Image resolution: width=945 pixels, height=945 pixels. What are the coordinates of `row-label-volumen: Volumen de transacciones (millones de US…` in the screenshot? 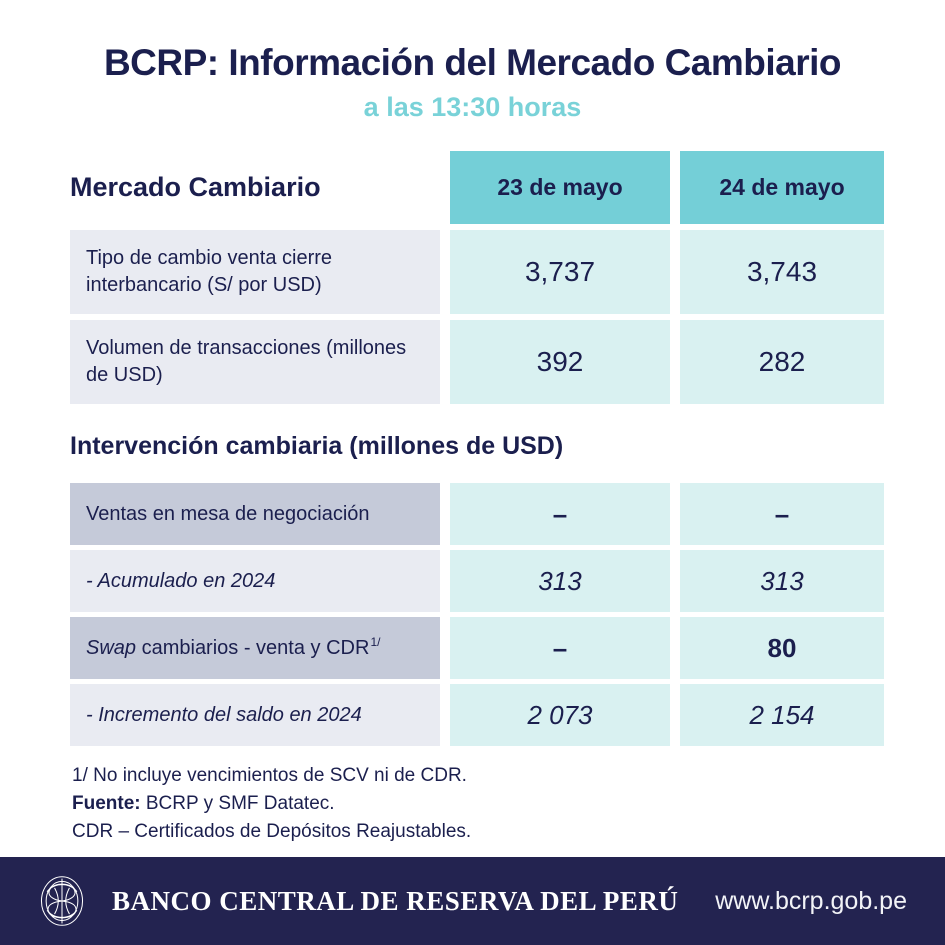 It's located at (255, 362).